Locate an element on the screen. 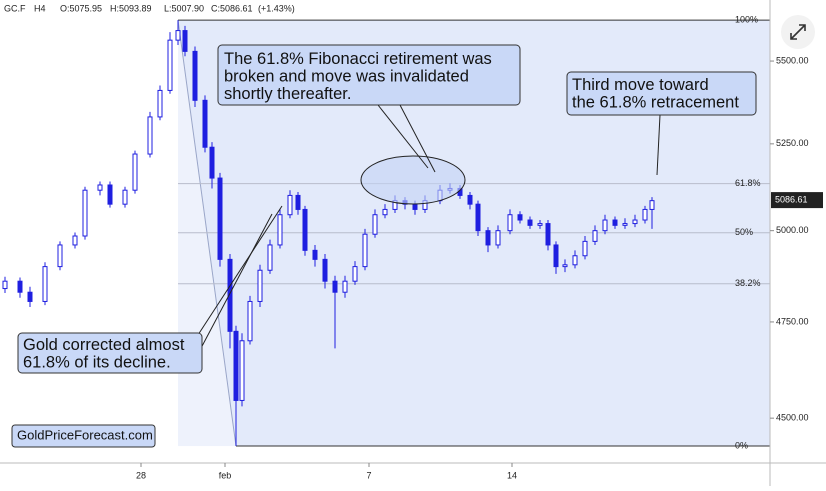  fib-level-label: 38.2% is located at coordinates (748, 283).